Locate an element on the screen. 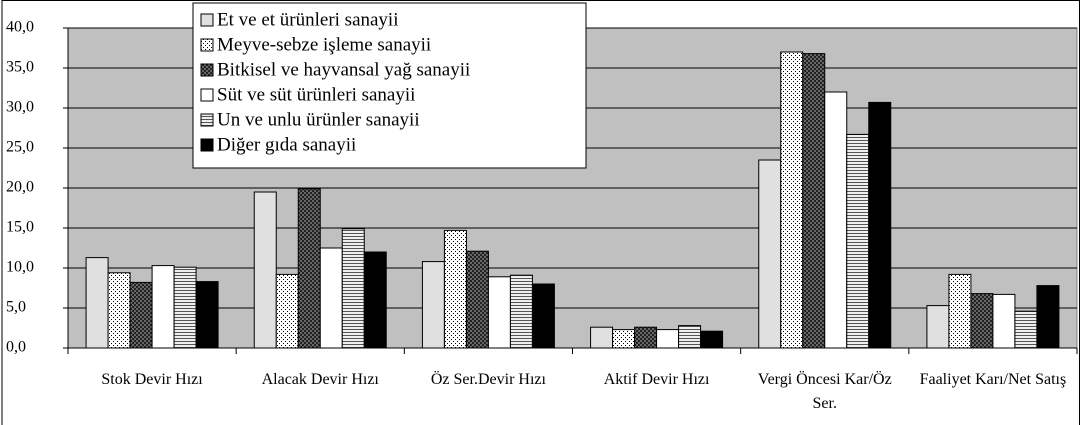 This screenshot has height=425, width=1080. x-tick-label: Faaliyet Karı/Net Satış is located at coordinates (993, 379).